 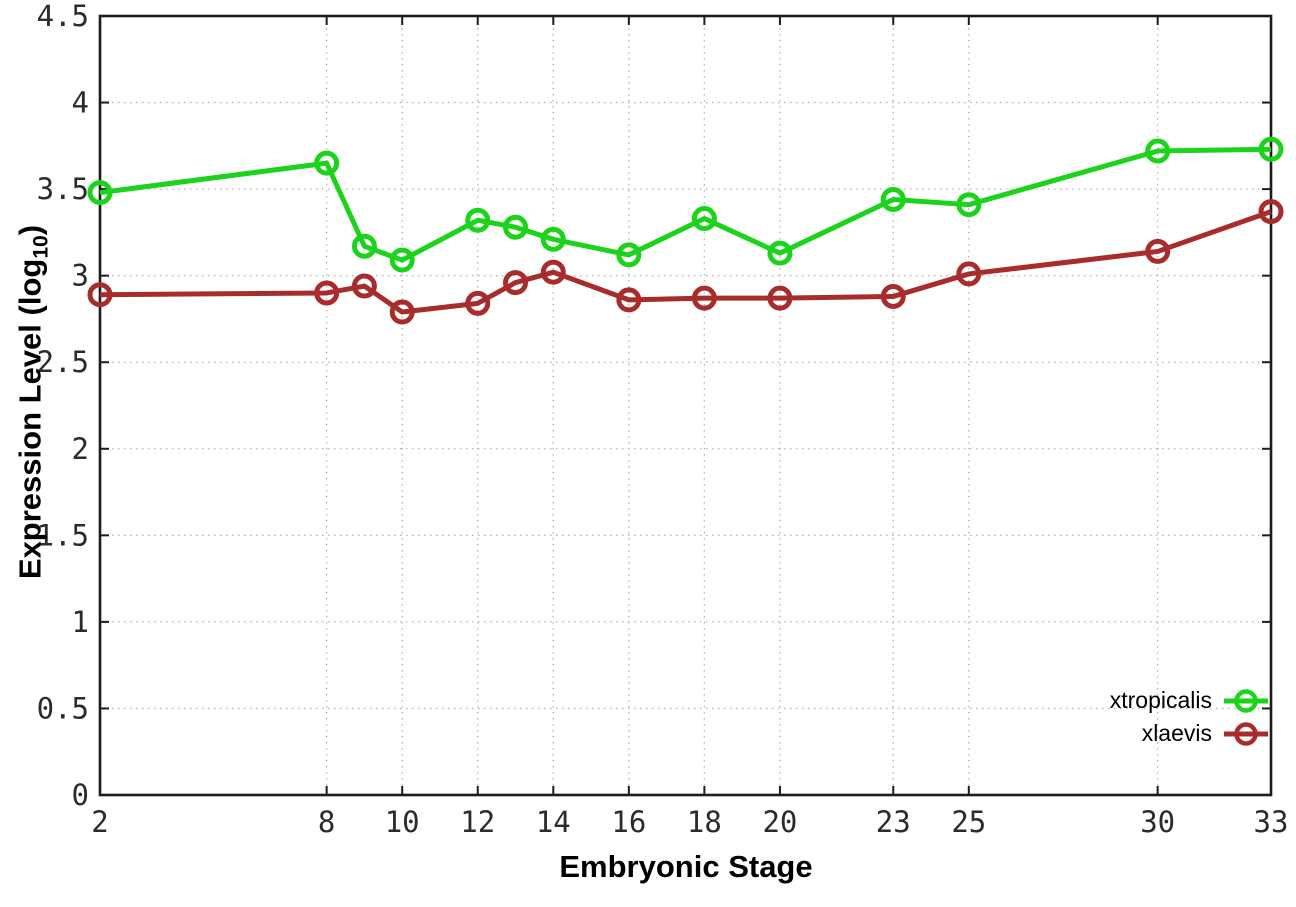 What do you see at coordinates (686, 866) in the screenshot?
I see `x-axis-label: Embryonic Stage` at bounding box center [686, 866].